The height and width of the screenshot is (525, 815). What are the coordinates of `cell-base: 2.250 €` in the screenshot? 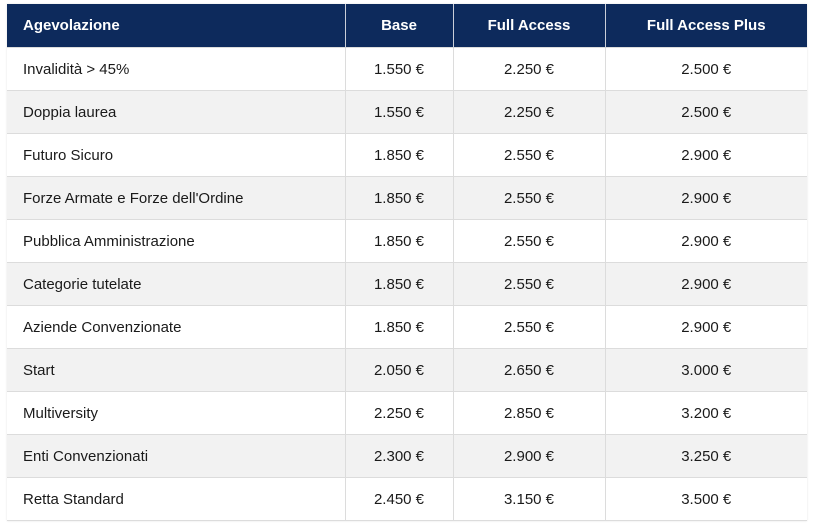 It's located at (399, 413).